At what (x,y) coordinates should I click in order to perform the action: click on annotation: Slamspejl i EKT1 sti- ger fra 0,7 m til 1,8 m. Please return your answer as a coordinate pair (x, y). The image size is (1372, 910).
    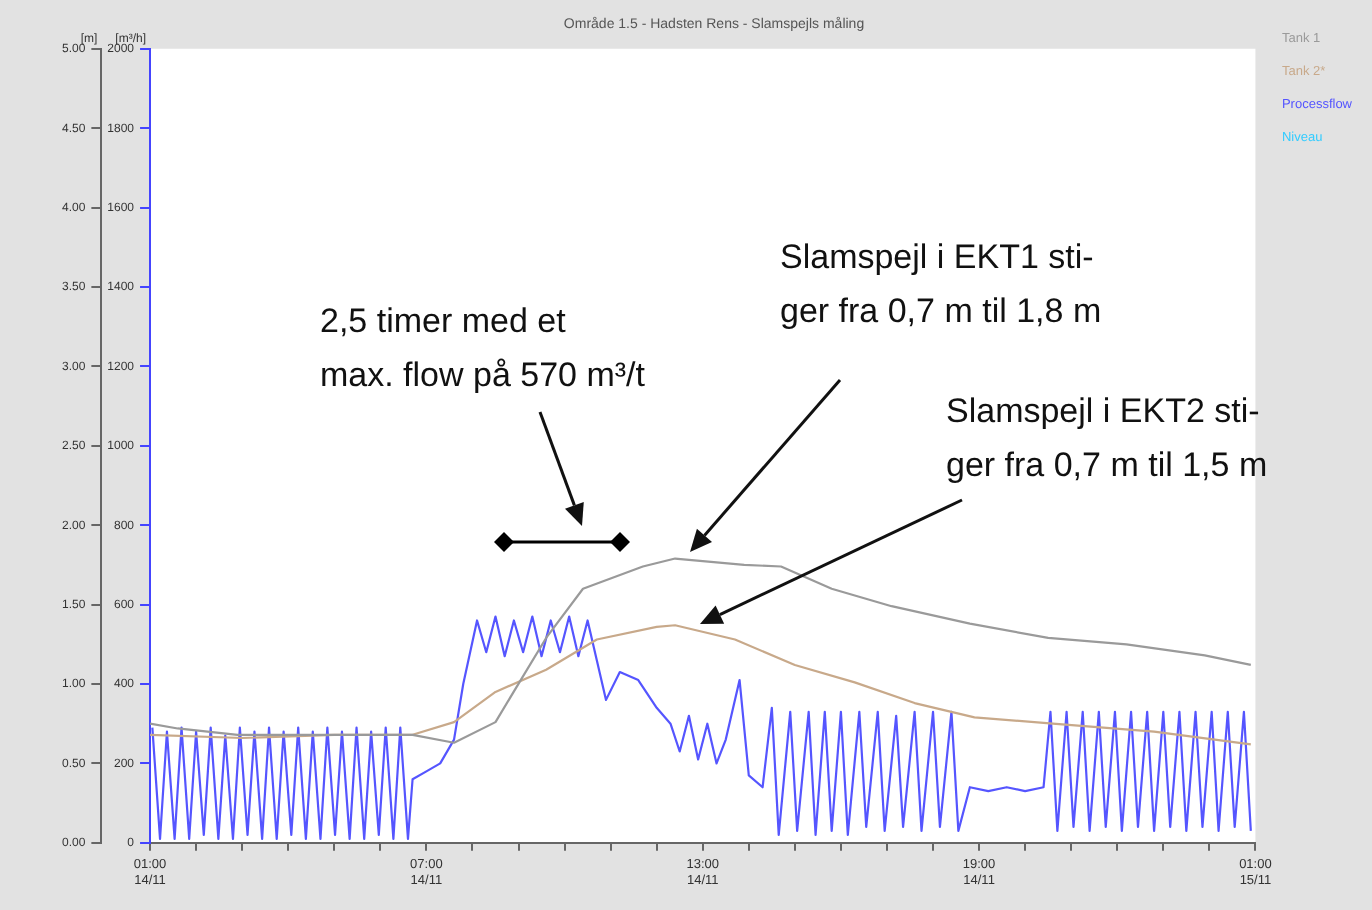
    Looking at the image, I should click on (941, 285).